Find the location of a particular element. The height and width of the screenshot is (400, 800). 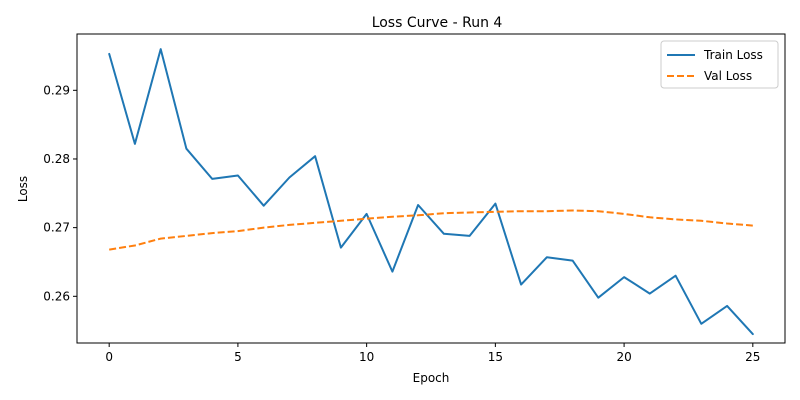

y-axis: 0.26 0.27 0.28 0.29 is located at coordinates (60, 193).